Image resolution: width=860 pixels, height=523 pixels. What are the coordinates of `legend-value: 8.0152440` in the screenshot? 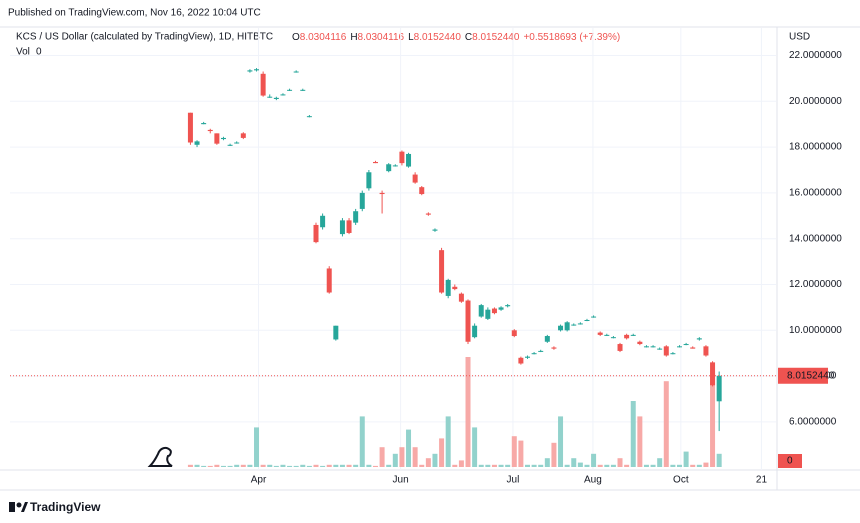 It's located at (496, 37).